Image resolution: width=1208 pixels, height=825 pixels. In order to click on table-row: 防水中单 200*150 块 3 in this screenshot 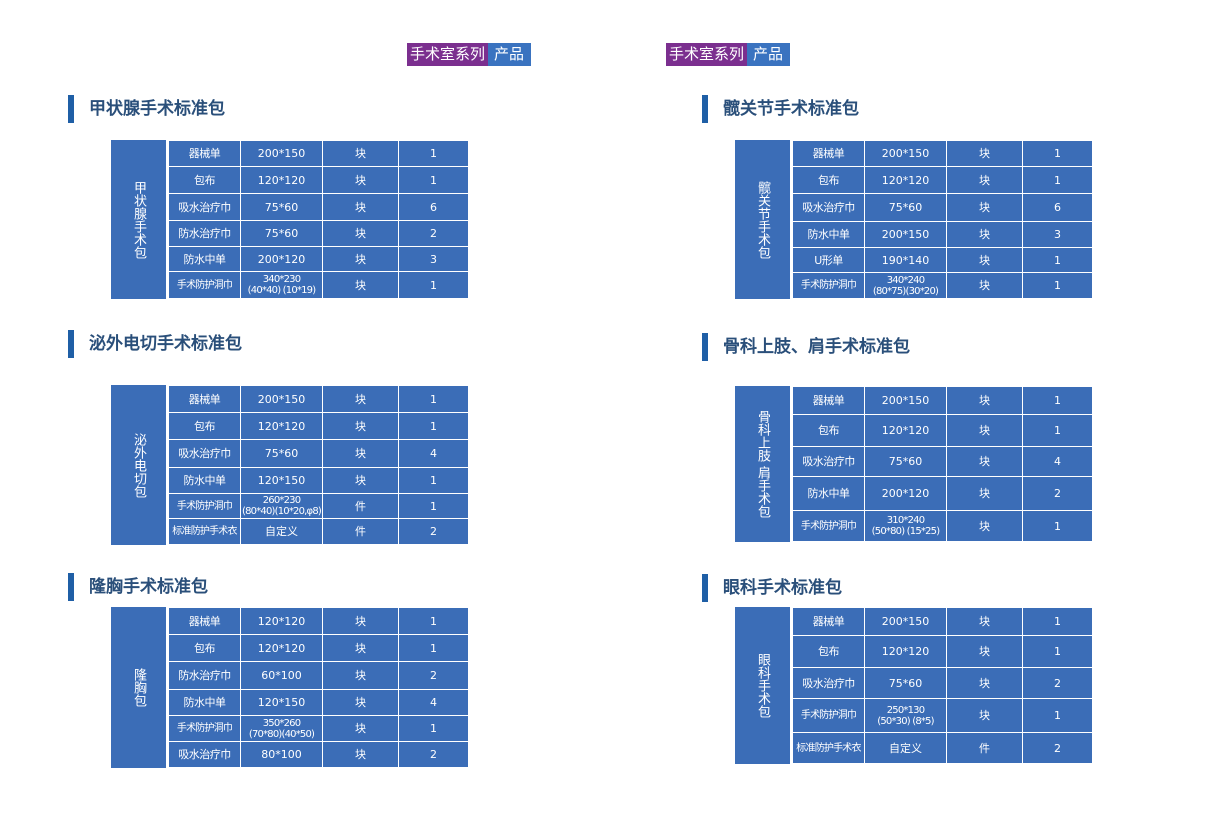, I will do `click(942, 234)`.